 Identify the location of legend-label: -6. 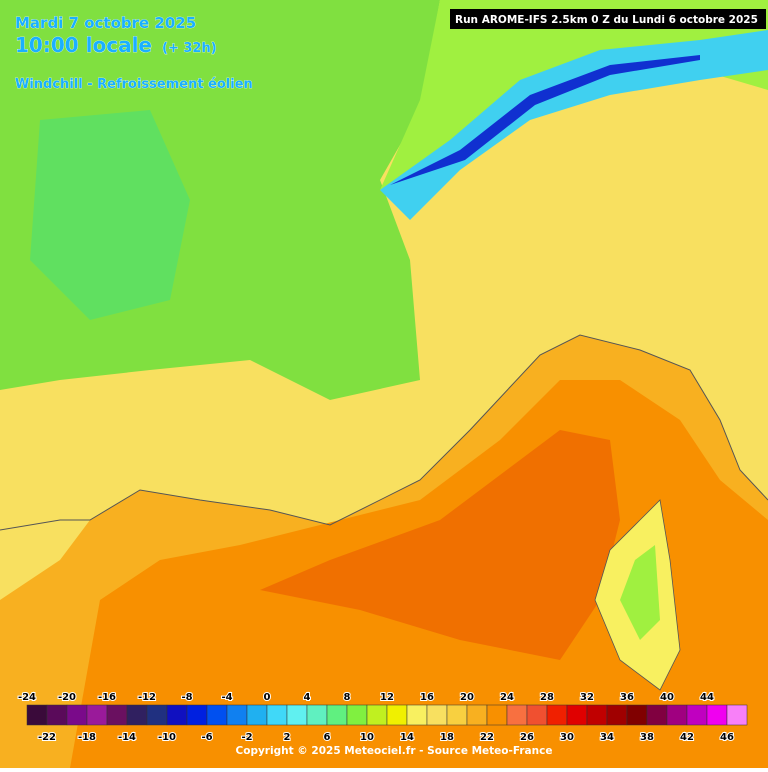
(206, 737).